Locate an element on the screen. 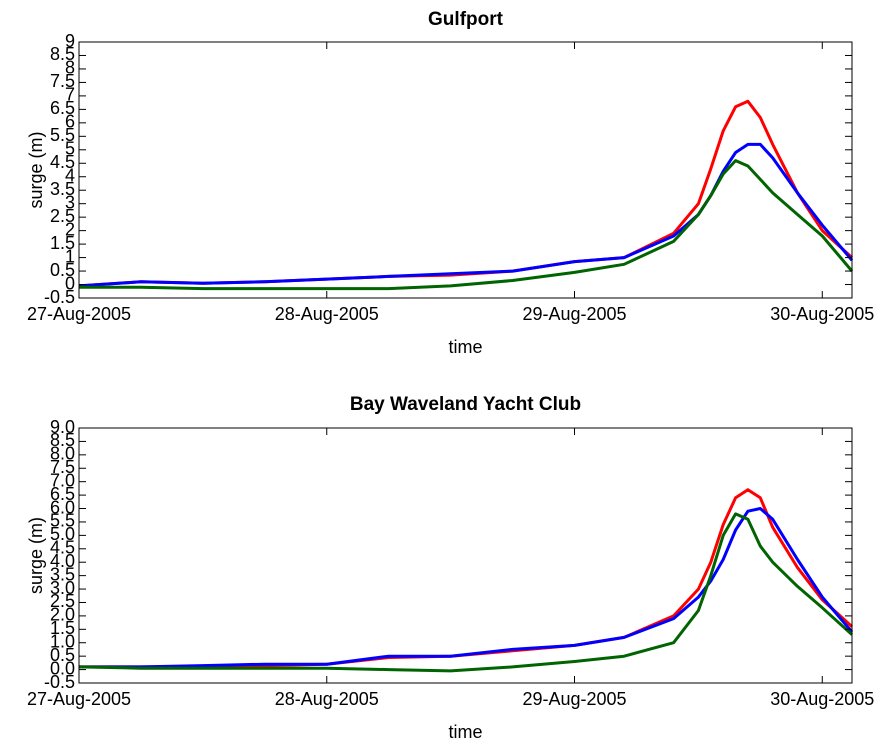  chart-title: Bay Waveland Yacht Club is located at coordinates (465, 404).